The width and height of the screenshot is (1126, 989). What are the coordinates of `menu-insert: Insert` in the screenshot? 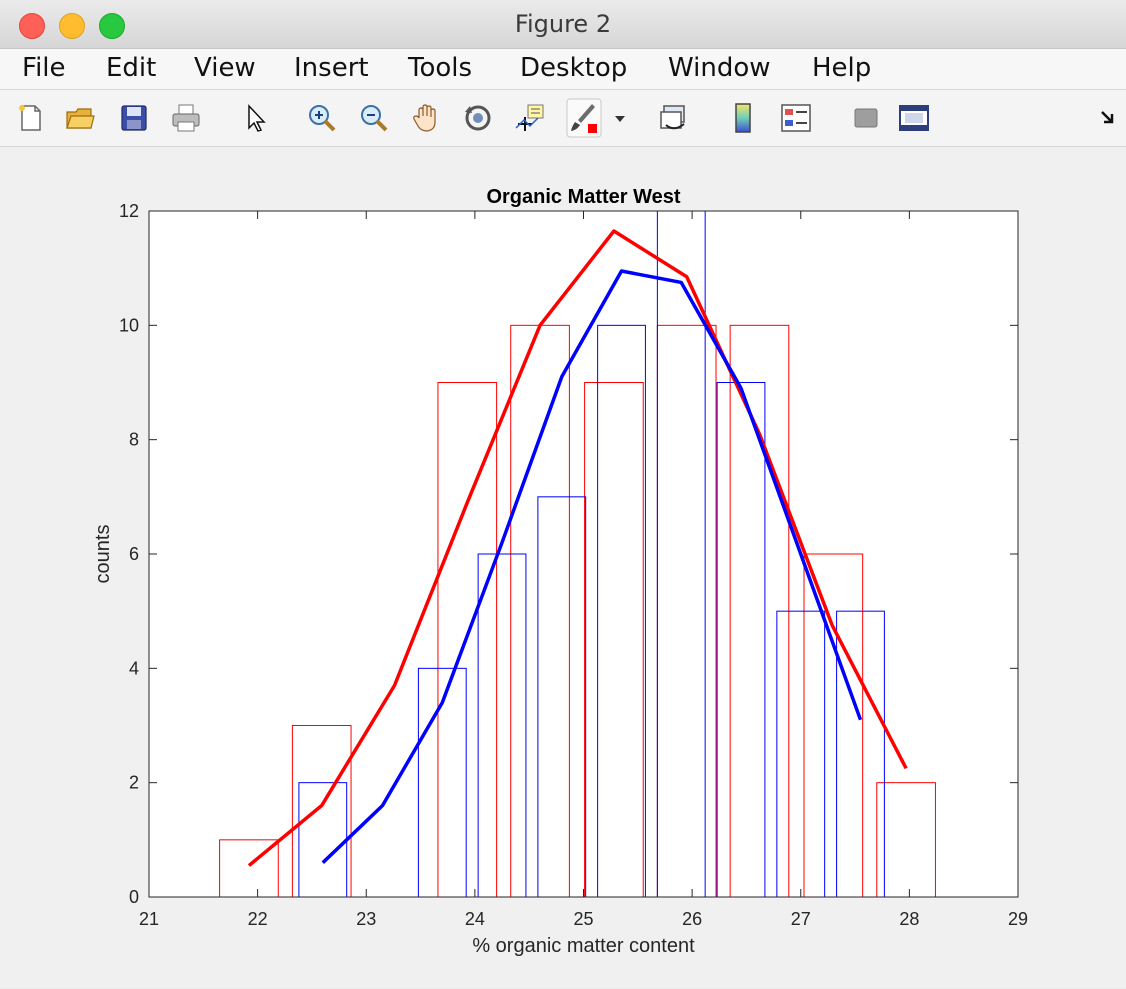 It's located at (331, 68).